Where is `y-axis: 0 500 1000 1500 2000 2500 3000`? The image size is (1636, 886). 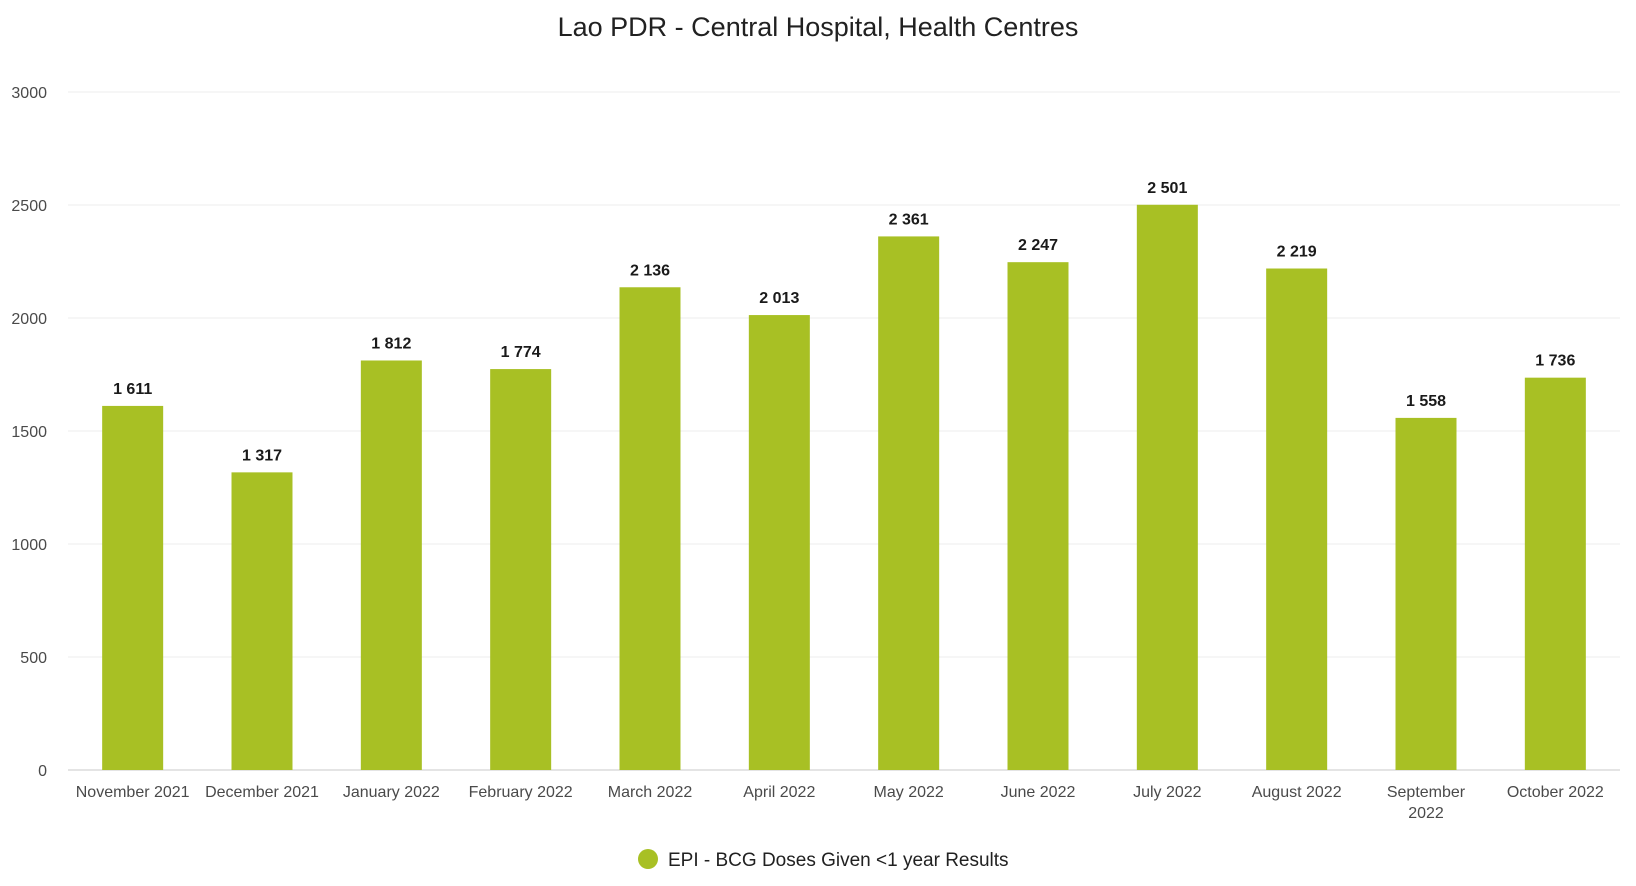
y-axis: 0 500 1000 1500 2000 2500 3000 is located at coordinates (29, 432).